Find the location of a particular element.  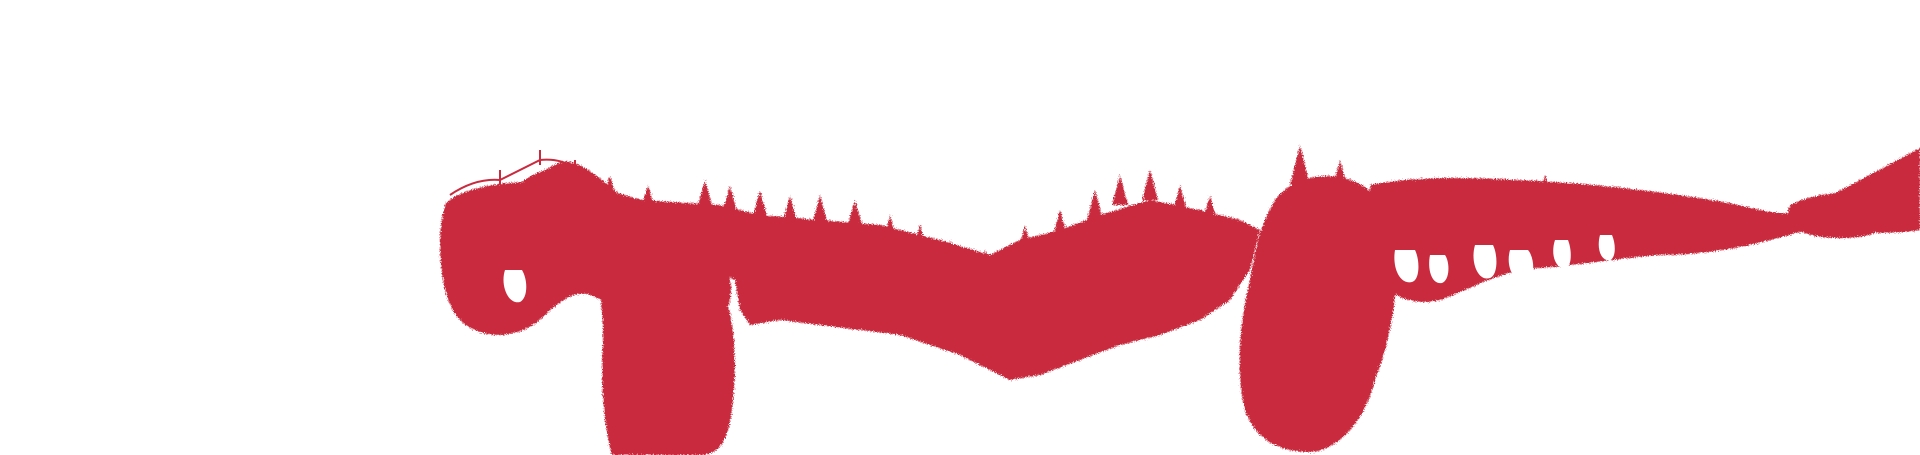

tree-silhouettes is located at coordinates (1077, 211).